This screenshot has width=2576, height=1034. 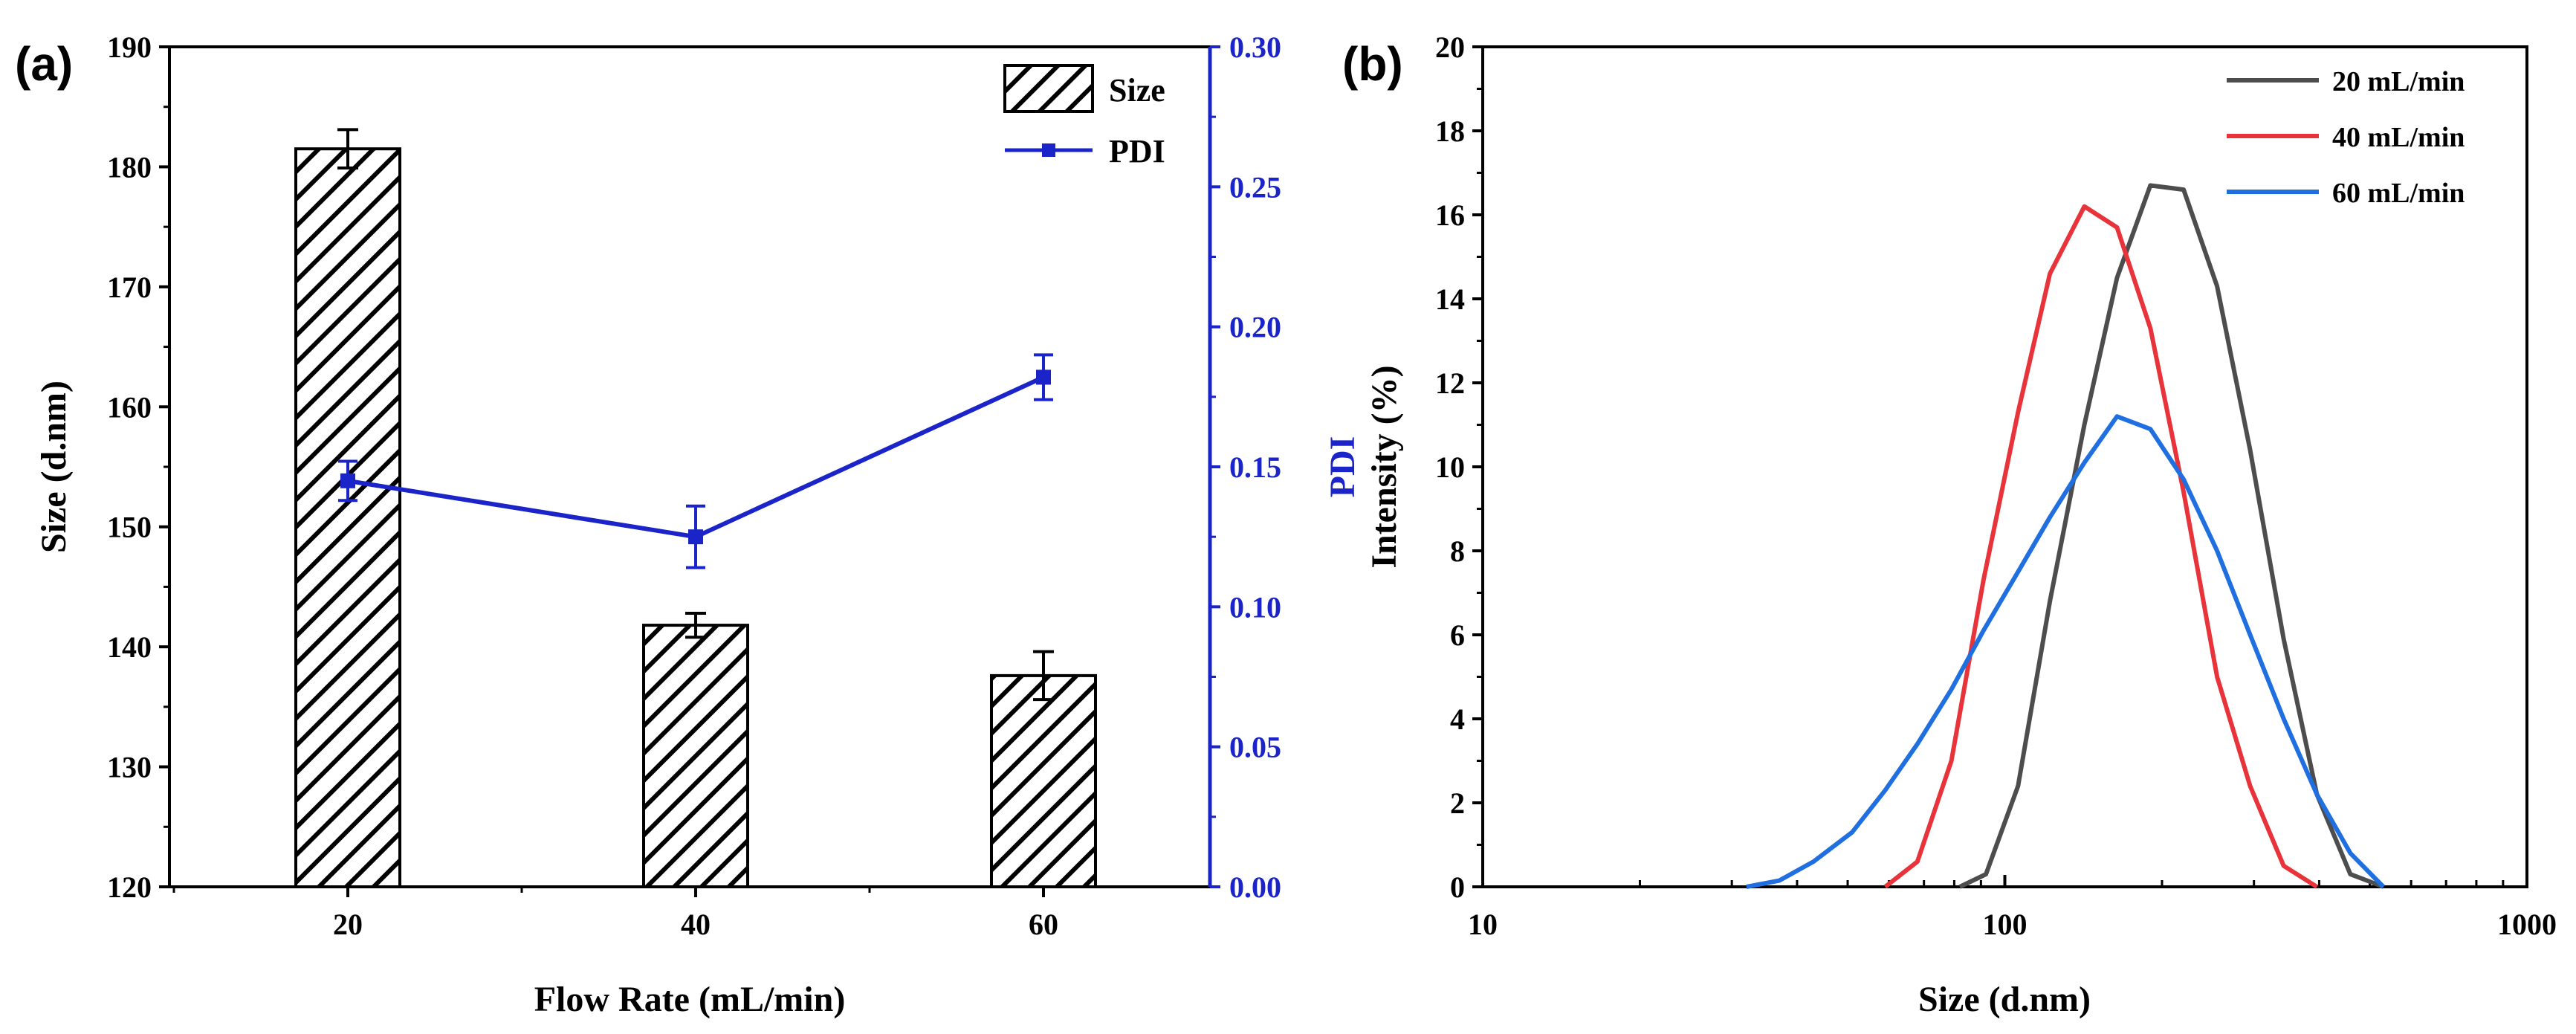 I want to click on x-tick-label: 20, so click(x=348, y=925).